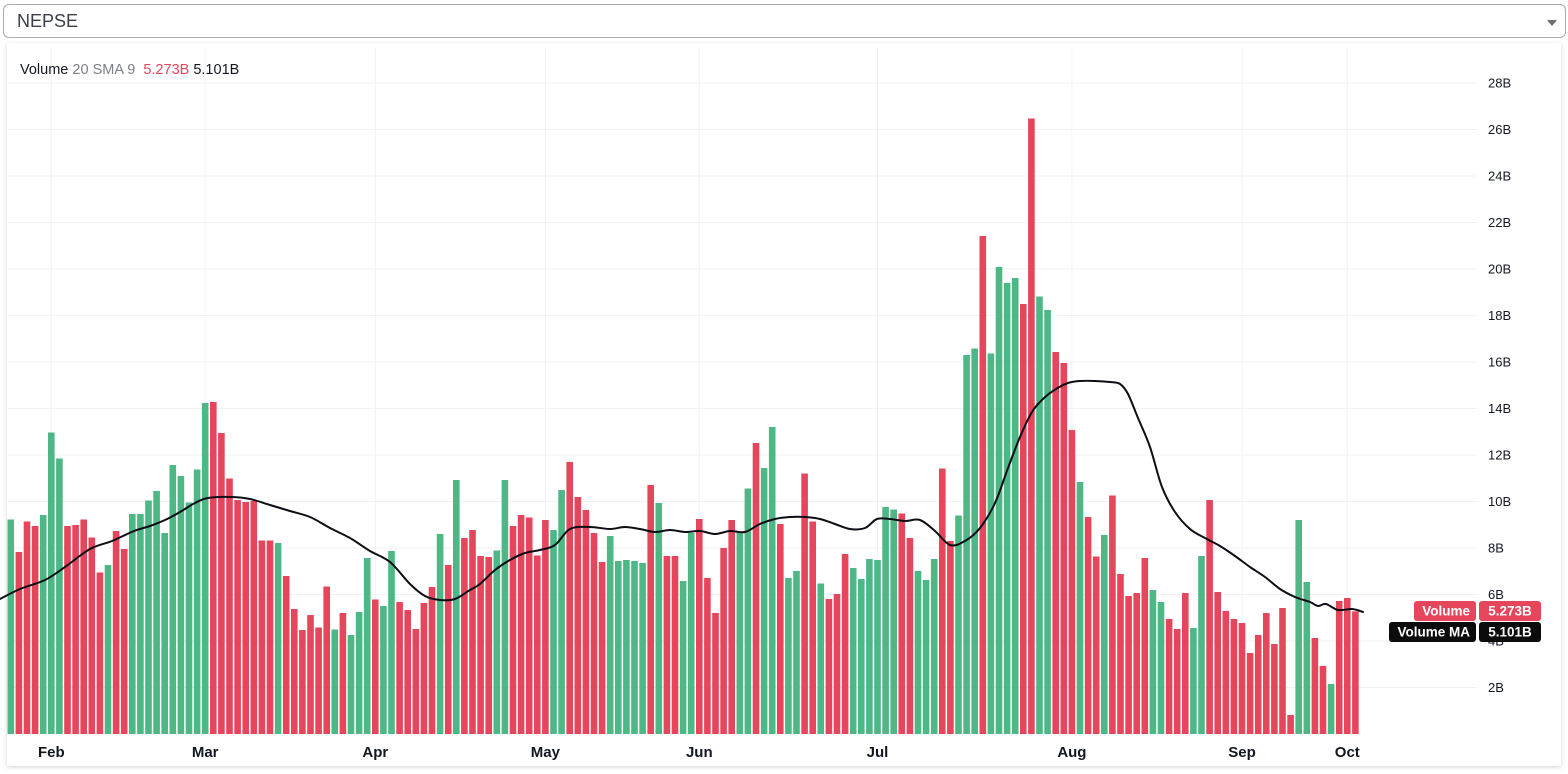 Image resolution: width=1568 pixels, height=774 pixels. Describe the element at coordinates (1499, 455) in the screenshot. I see `svg-text: 12B` at that location.